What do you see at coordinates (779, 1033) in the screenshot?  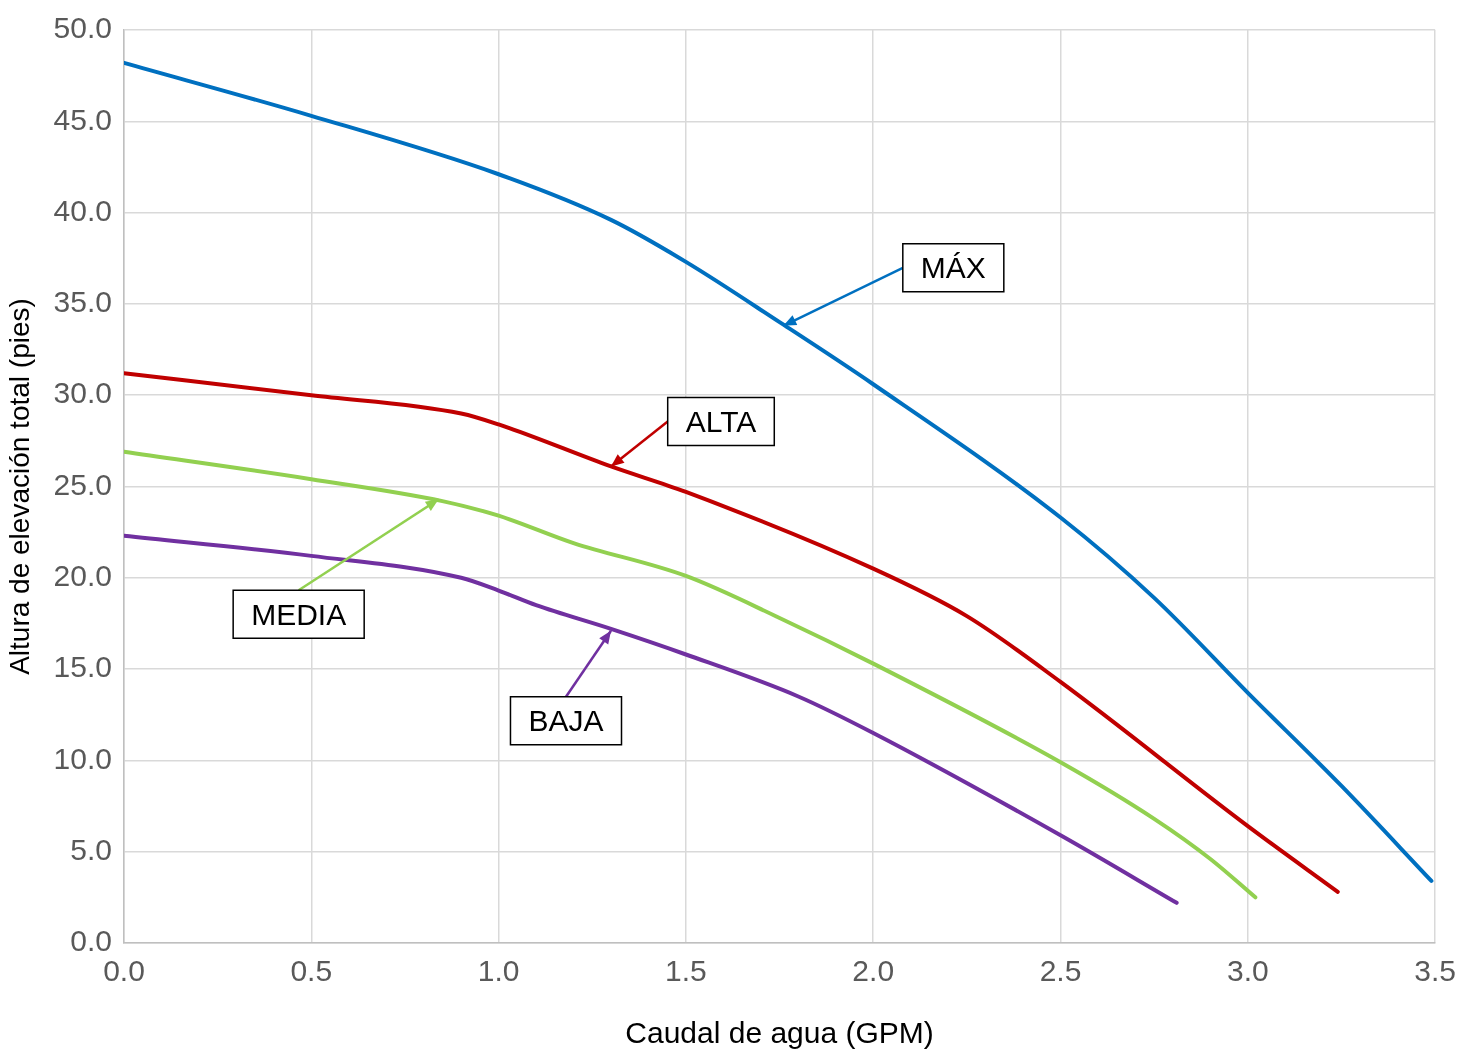 I see `x-axis-title: Caudal de agua (GPM)` at bounding box center [779, 1033].